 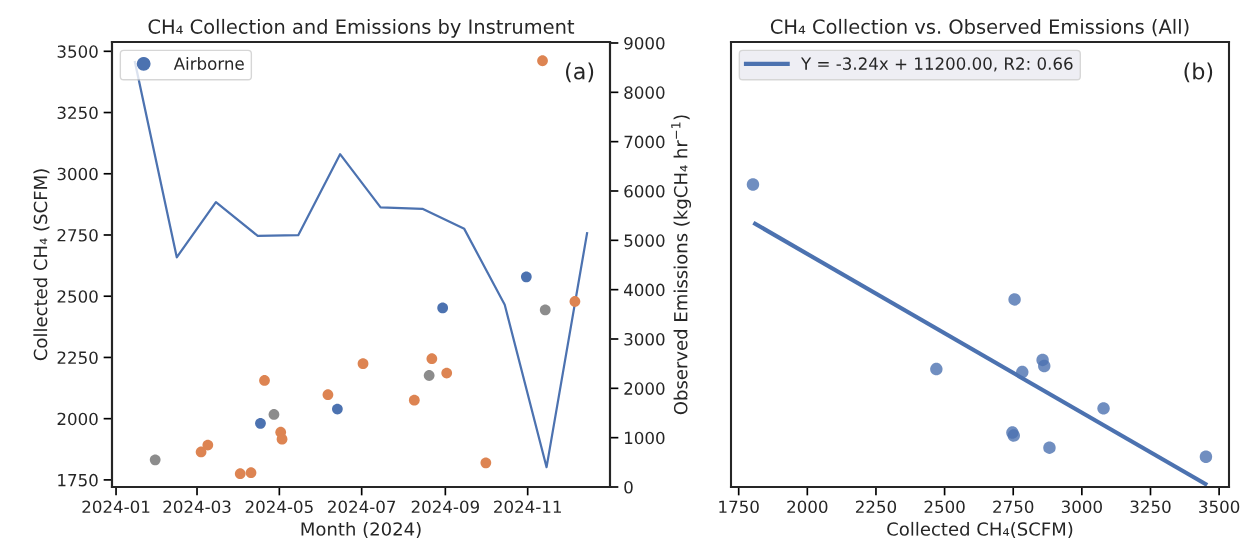 What do you see at coordinates (645, 438) in the screenshot?
I see `y2-tick-label: 1000` at bounding box center [645, 438].